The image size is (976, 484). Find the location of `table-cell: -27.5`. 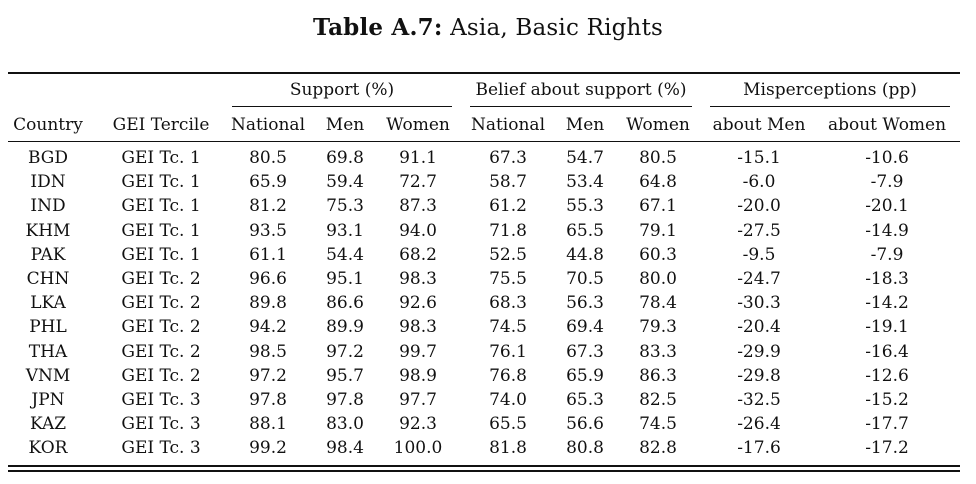

table-cell: -27.5 is located at coordinates (759, 230).